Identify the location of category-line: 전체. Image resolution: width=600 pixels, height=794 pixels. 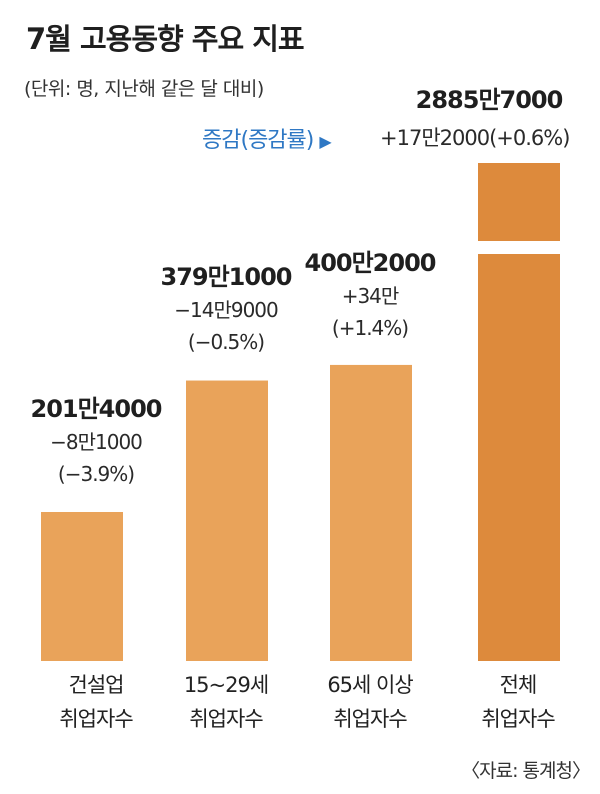
(518, 685).